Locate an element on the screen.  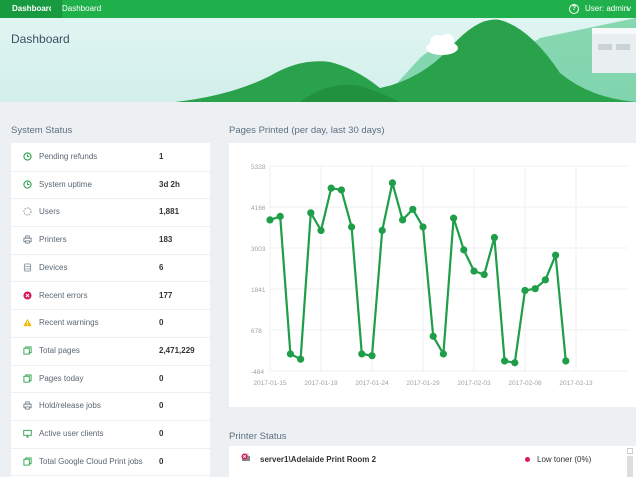
status-row-label: Pages today is located at coordinates (61, 378).